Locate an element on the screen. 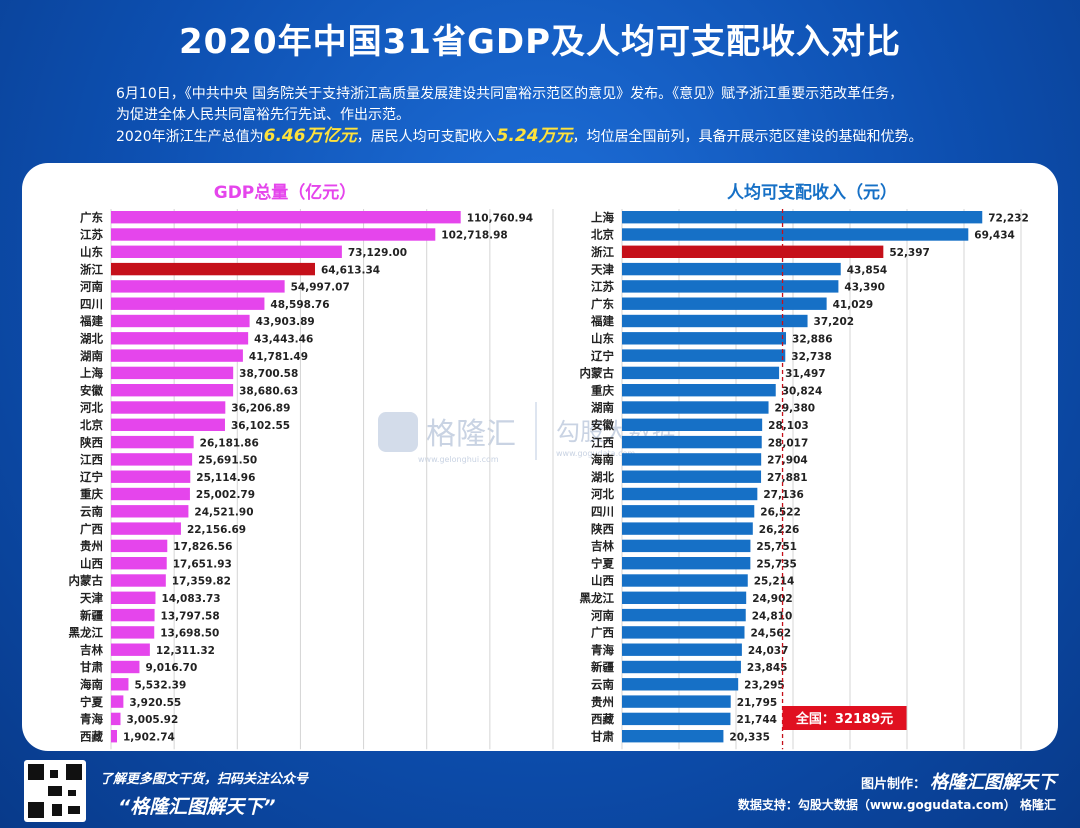 The height and width of the screenshot is (828, 1080). gdp-tick-label: 青海 is located at coordinates (91, 719).